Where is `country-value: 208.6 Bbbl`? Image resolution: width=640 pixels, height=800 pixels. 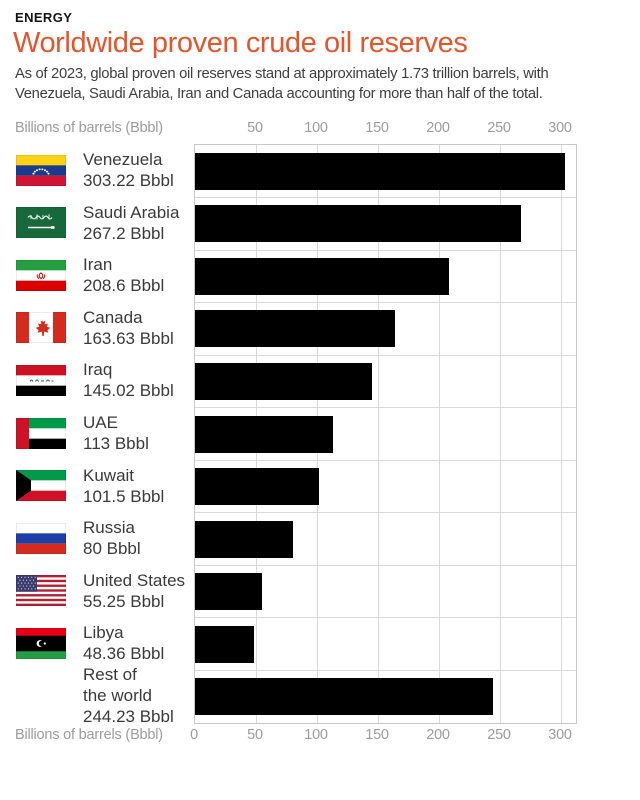
country-value: 208.6 Bbbl is located at coordinates (124, 286).